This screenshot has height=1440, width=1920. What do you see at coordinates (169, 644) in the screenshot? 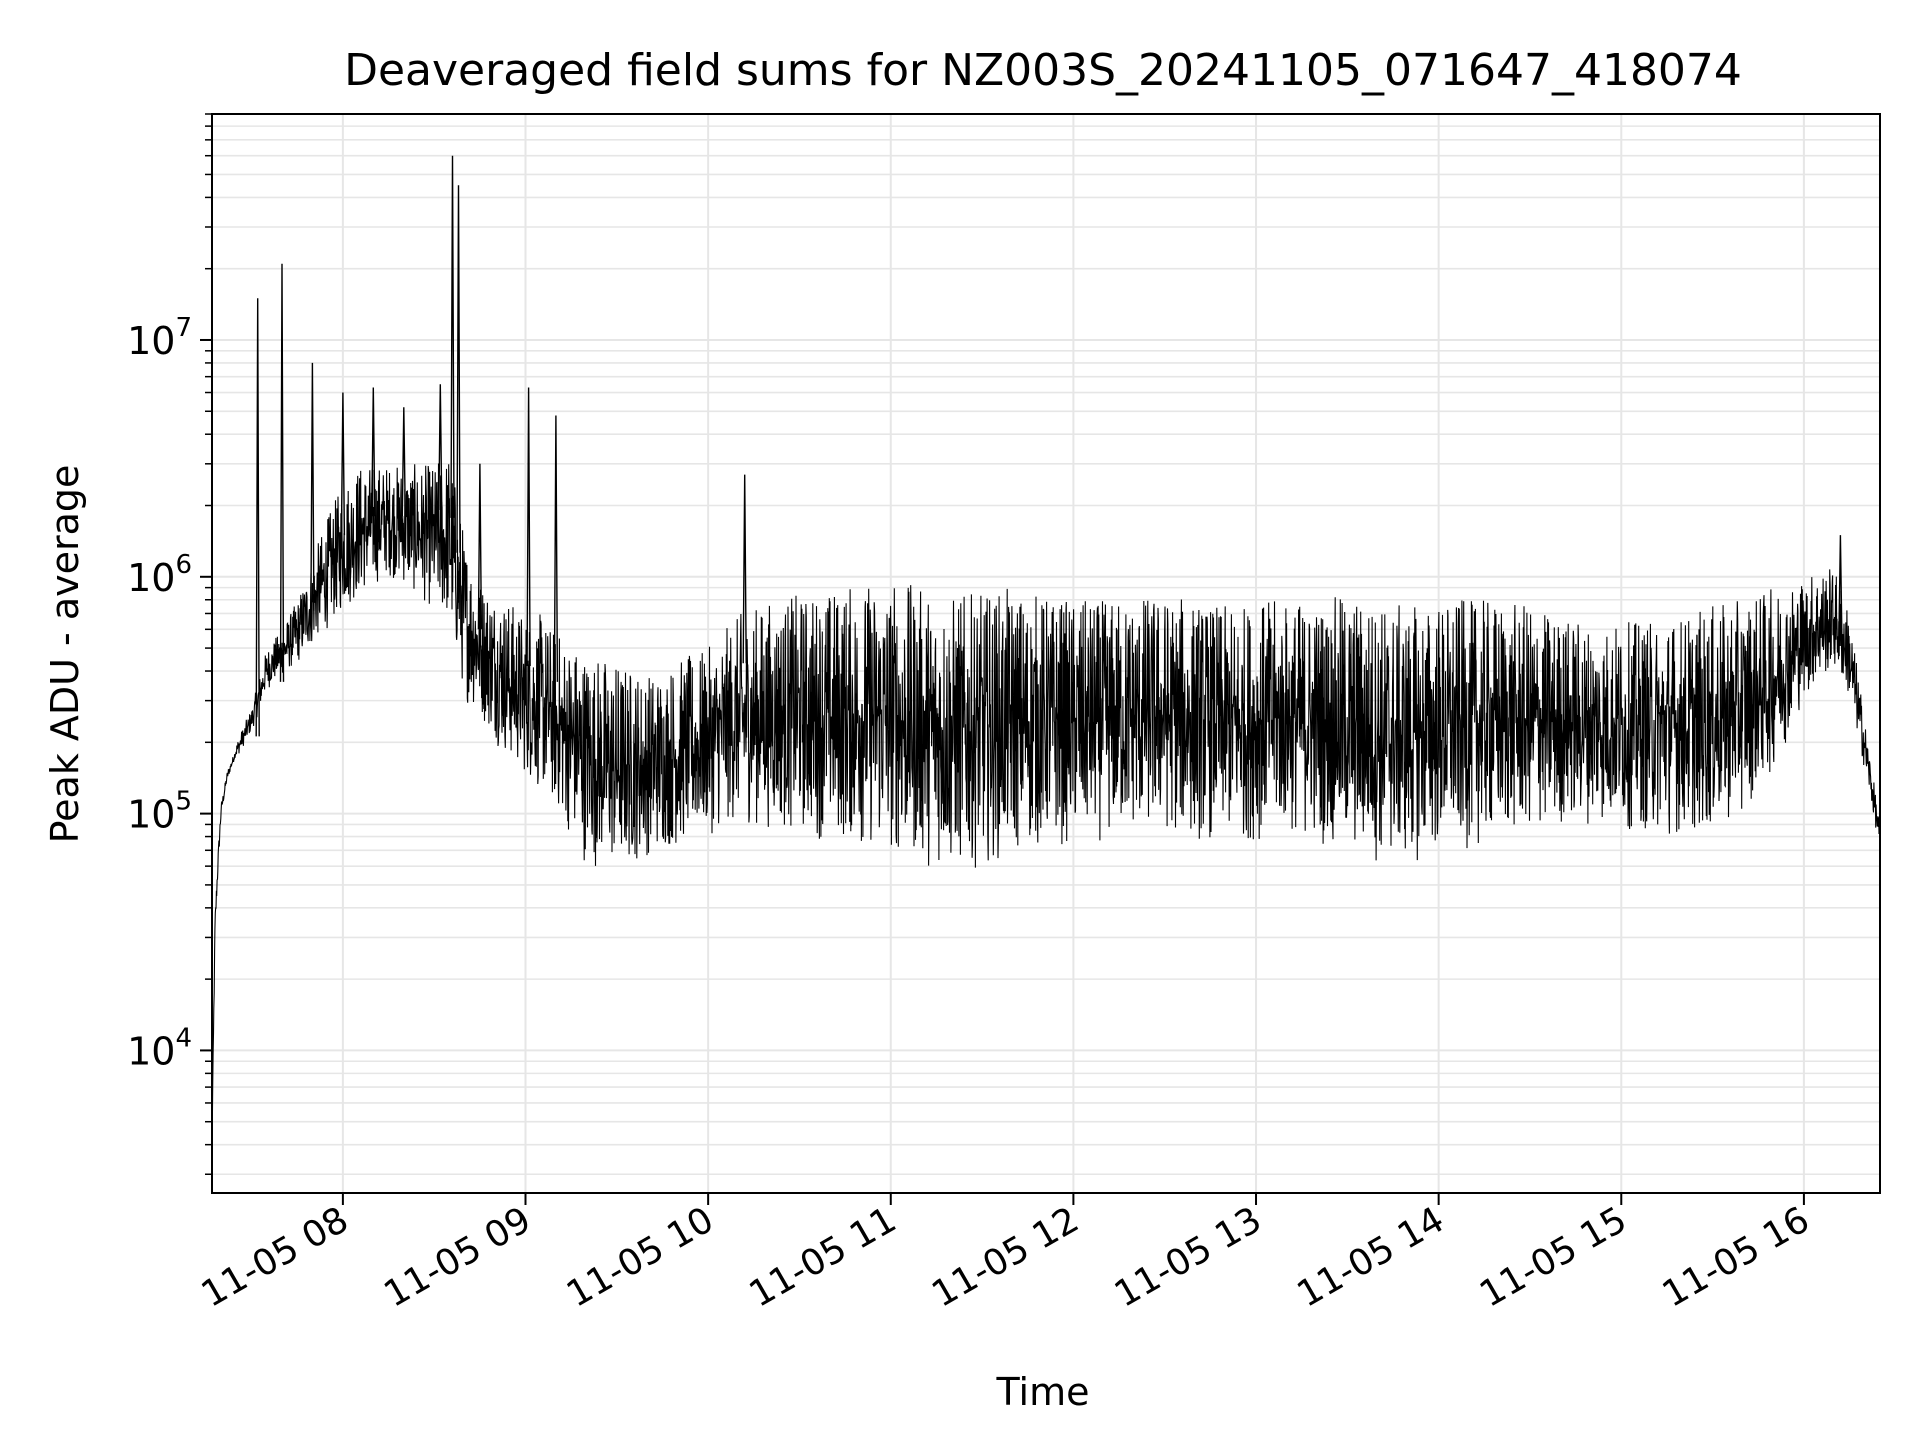
I see `y-axis-ticks: 10⁴ 10⁵ 10⁶ 10⁷` at bounding box center [169, 644].